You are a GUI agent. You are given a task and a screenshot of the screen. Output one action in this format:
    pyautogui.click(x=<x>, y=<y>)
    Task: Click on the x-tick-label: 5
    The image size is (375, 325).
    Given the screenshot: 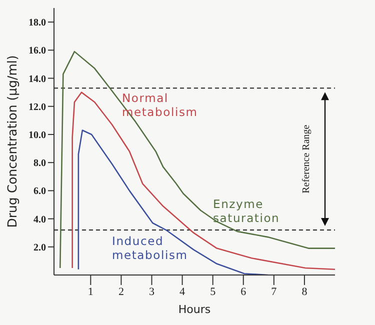 What is the action you would take?
    pyautogui.click(x=213, y=292)
    